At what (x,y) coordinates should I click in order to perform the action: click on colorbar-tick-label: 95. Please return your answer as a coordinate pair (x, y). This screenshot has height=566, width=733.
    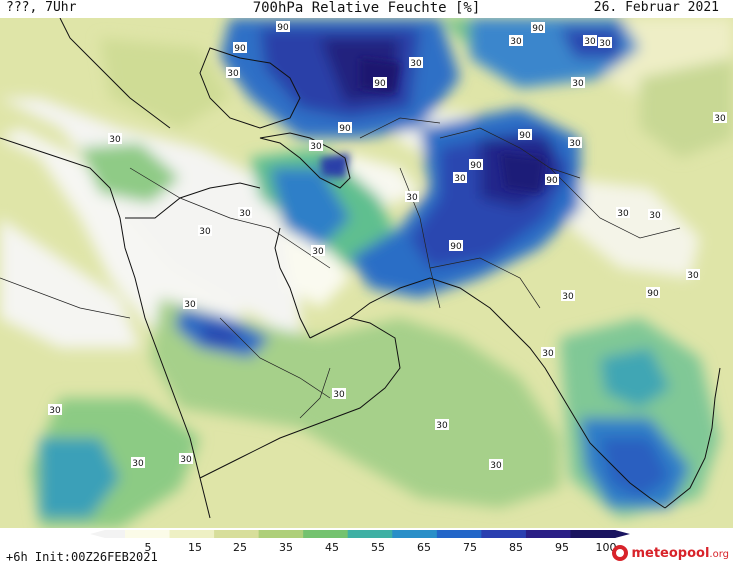
    Looking at the image, I should click on (562, 547).